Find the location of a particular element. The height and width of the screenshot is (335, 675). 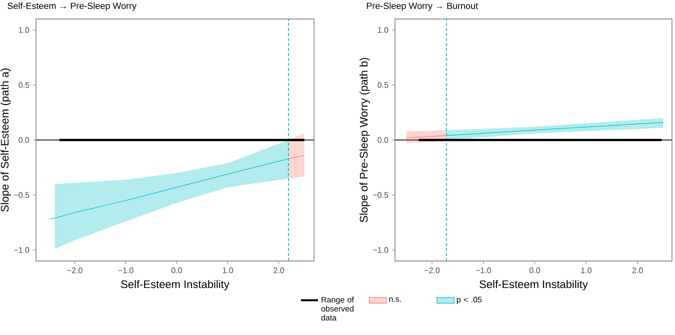

legend-label: Range of observed data is located at coordinates (337, 308).